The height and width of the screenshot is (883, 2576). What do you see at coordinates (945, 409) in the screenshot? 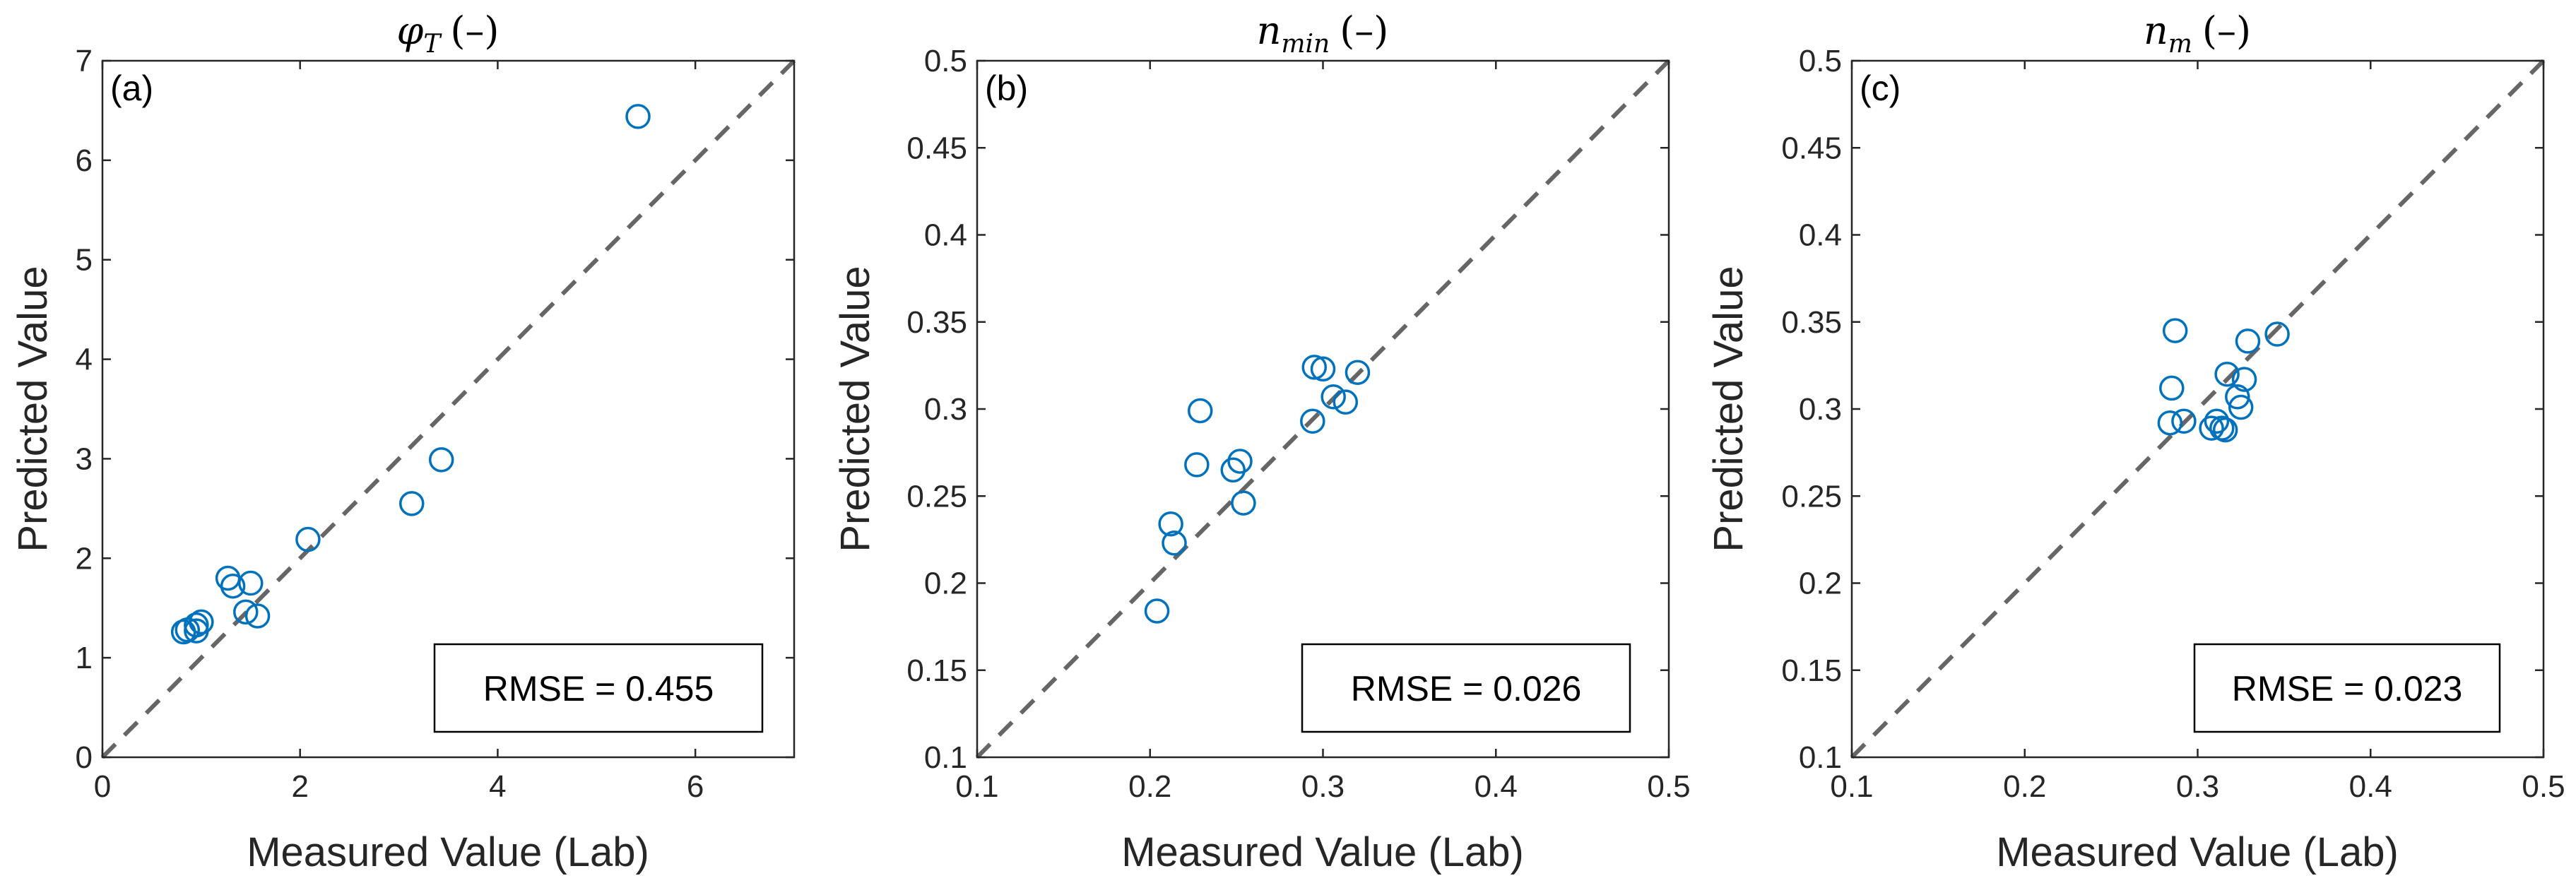
I see `panel-b-y-tick-label: 0.3` at bounding box center [945, 409].